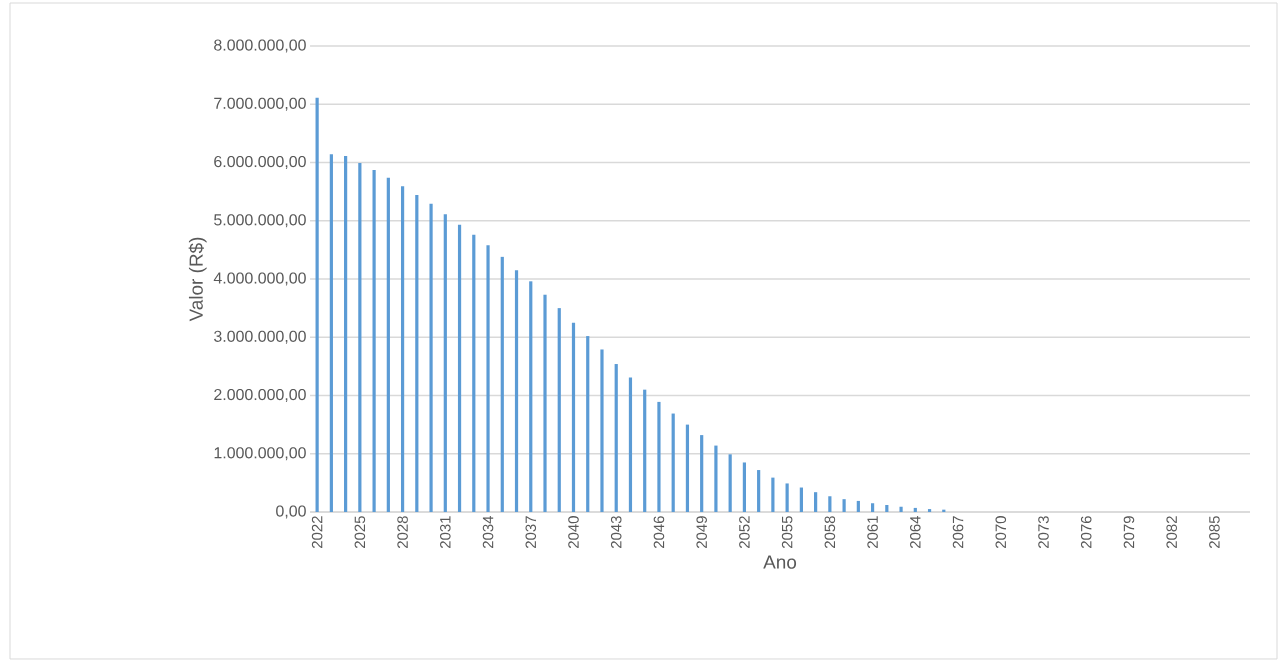 This screenshot has height=661, width=1279. What do you see at coordinates (260, 221) in the screenshot?
I see `y-tick-label: 5.000.000,00` at bounding box center [260, 221].